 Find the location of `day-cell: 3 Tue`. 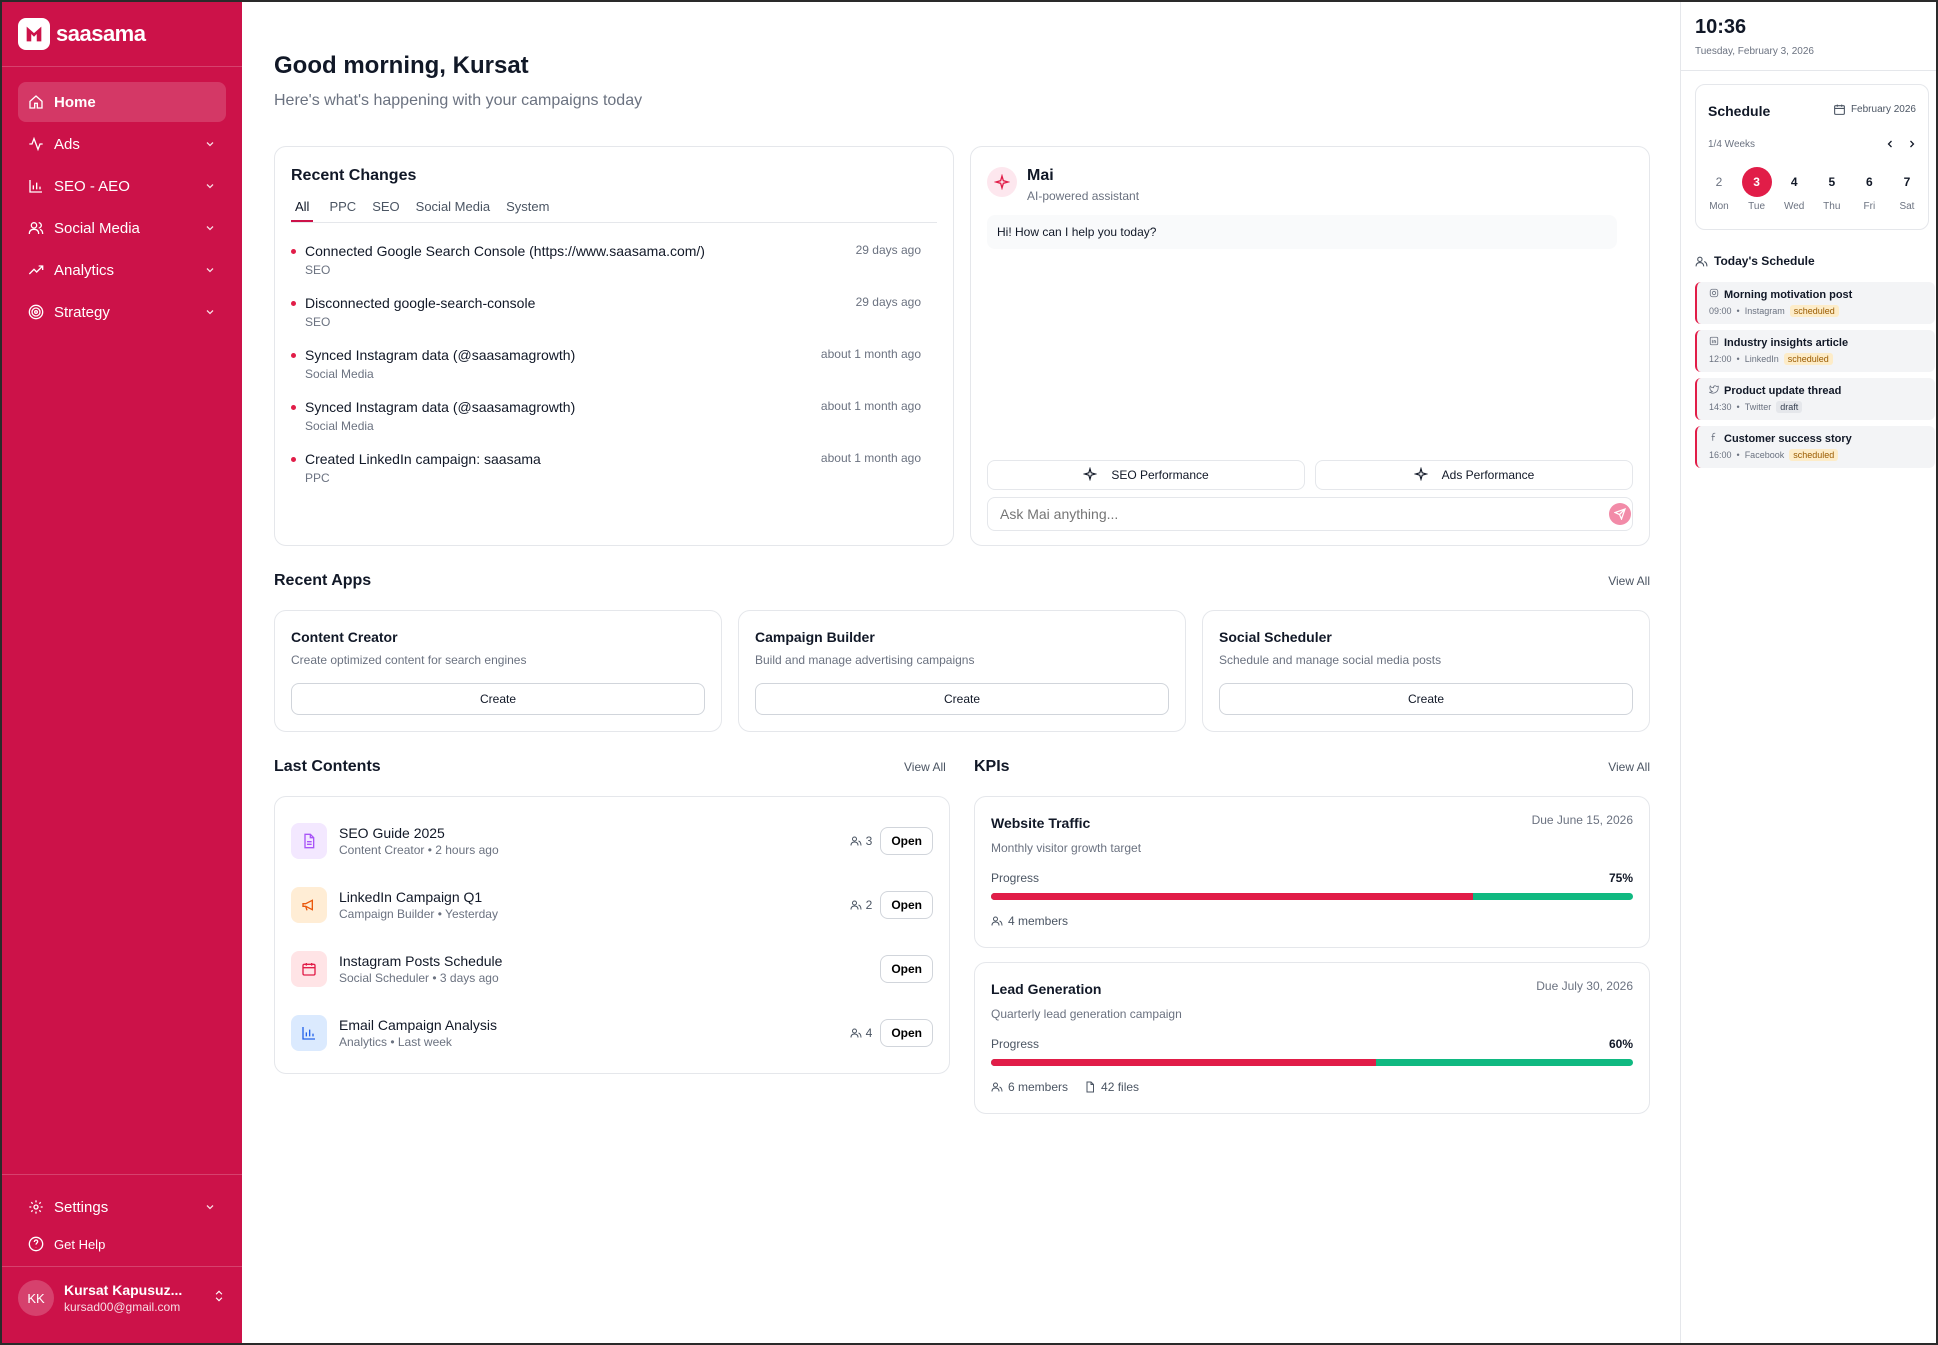

day-cell: 3 Tue is located at coordinates (1756, 189).